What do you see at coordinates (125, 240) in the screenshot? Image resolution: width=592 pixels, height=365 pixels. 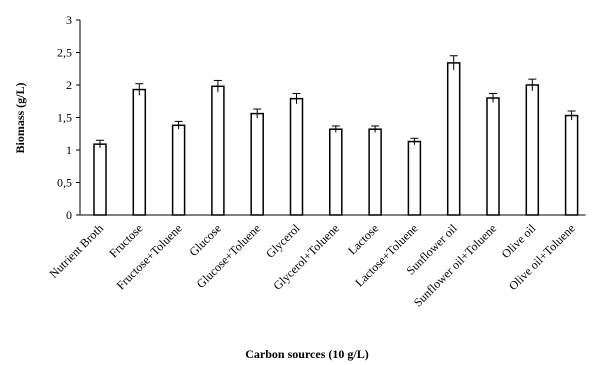 I see `x-tick-label: Fructose` at bounding box center [125, 240].